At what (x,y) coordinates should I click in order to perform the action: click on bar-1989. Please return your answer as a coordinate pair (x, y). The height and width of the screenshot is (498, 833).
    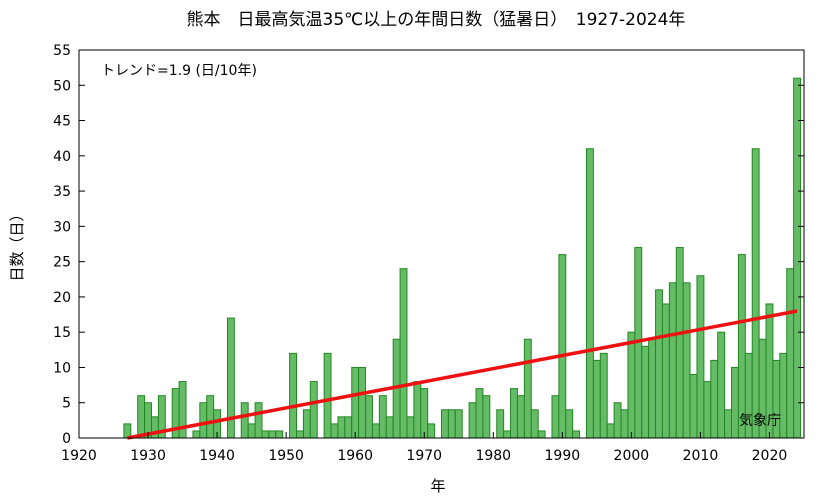
    Looking at the image, I should click on (555, 417).